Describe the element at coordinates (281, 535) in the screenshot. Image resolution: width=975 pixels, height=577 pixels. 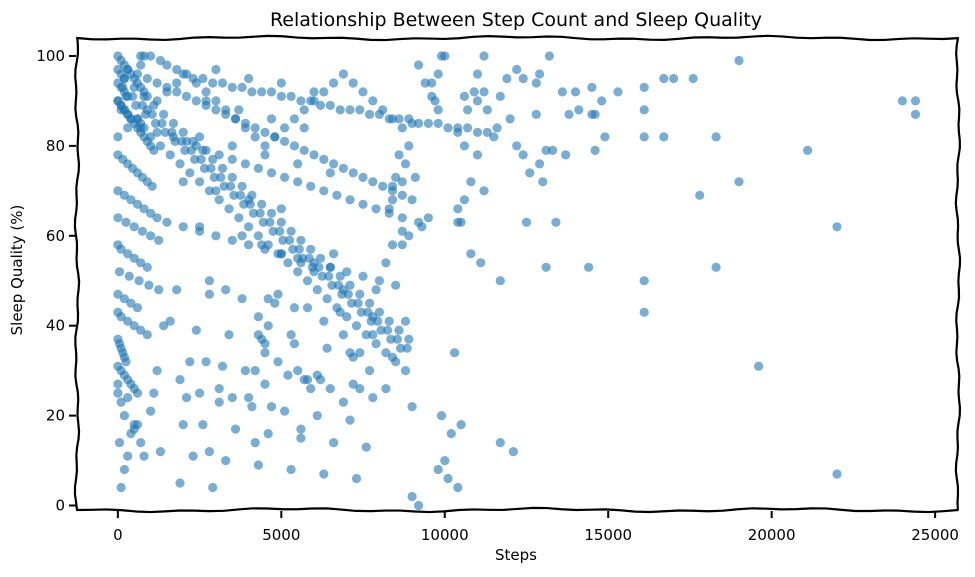
I see `x-tick-label: 5000` at that location.